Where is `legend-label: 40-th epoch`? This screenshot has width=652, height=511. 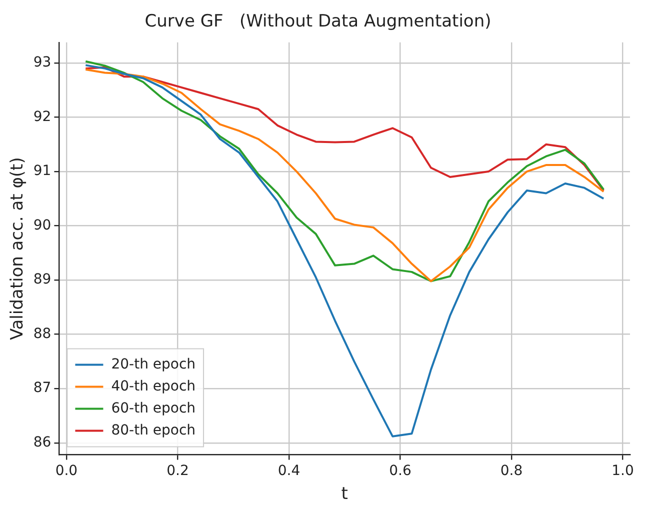
legend-label: 40-th epoch is located at coordinates (153, 386).